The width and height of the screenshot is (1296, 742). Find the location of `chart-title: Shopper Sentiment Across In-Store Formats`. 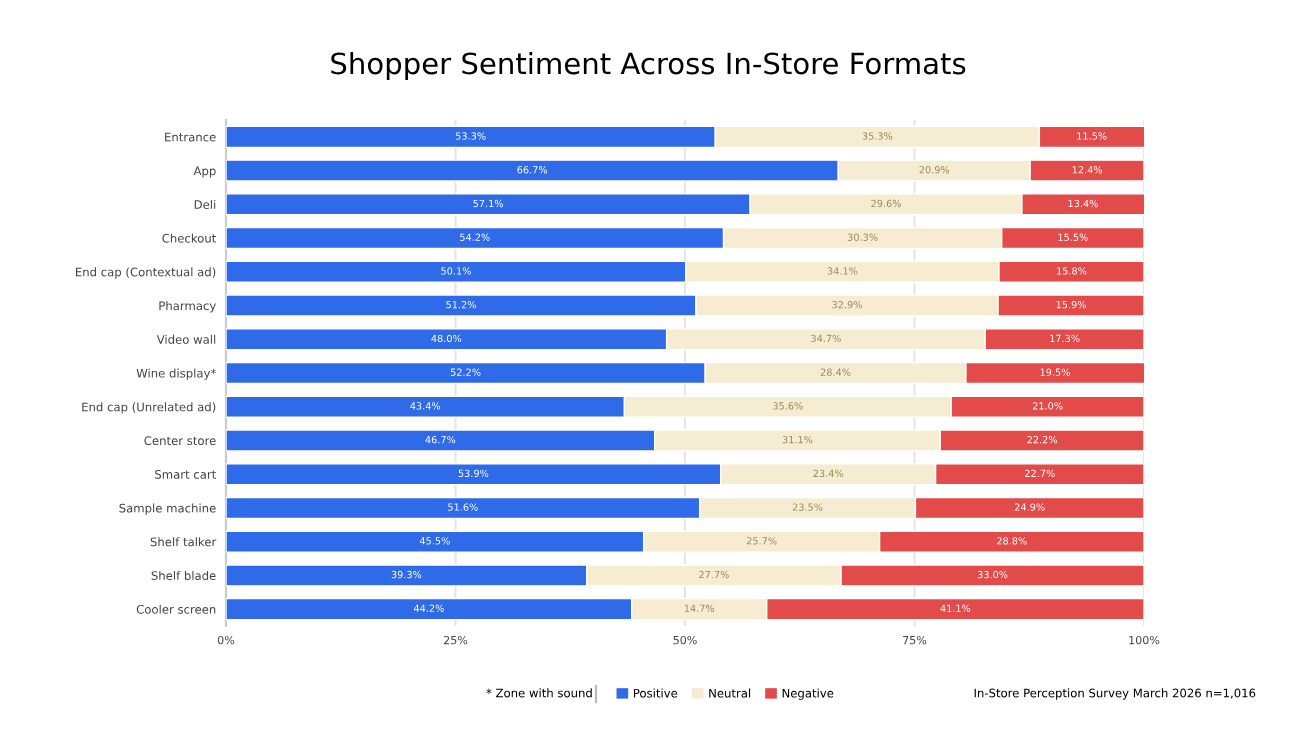

chart-title: Shopper Sentiment Across In-Store Formats is located at coordinates (648, 66).